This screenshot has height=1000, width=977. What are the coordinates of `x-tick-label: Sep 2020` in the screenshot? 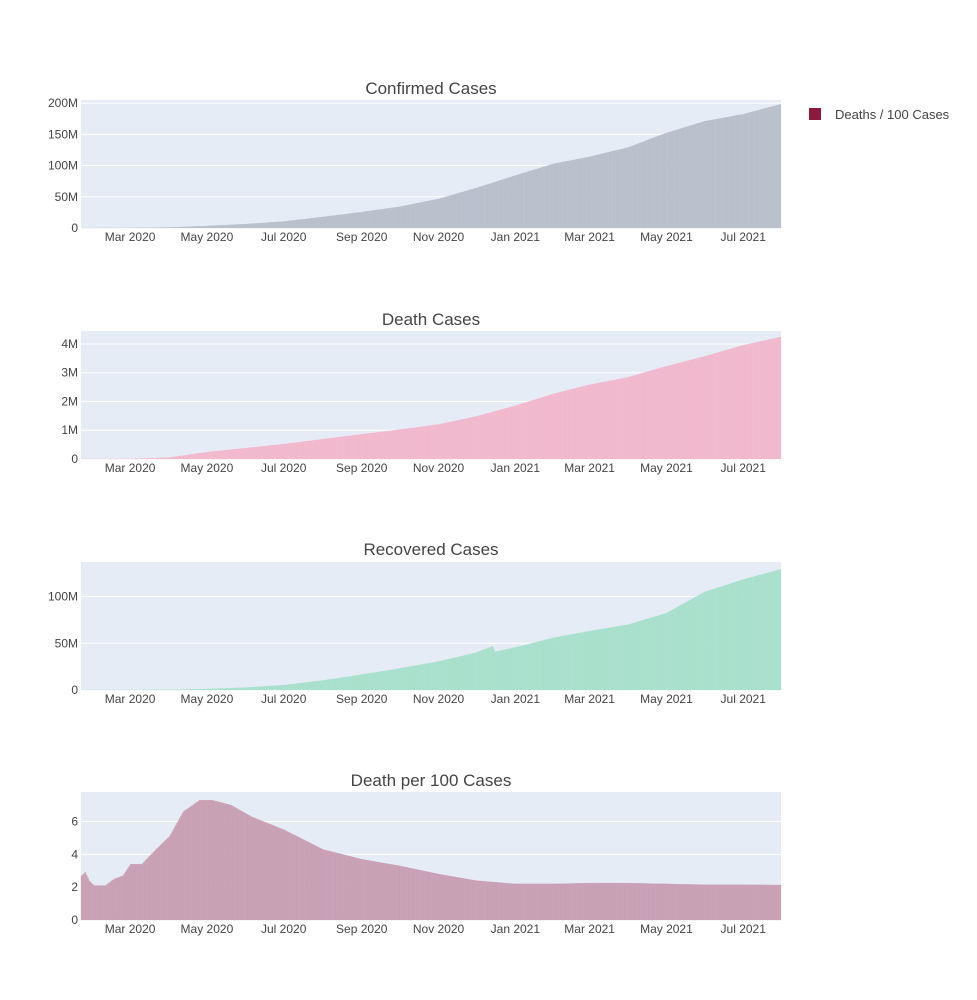 It's located at (362, 929).